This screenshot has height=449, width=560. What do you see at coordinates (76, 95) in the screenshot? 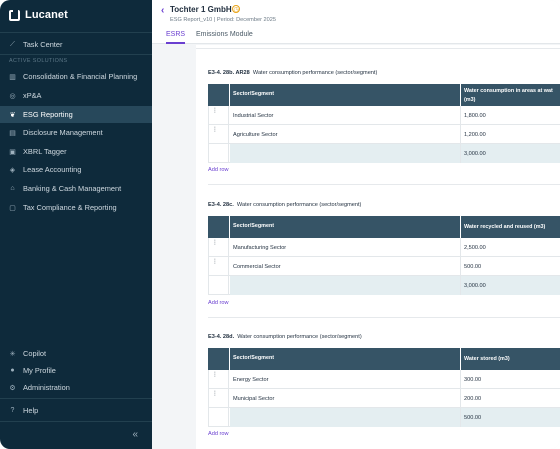
I see `sidebar-item-xpa: ◎ xP&A` at bounding box center [76, 95].